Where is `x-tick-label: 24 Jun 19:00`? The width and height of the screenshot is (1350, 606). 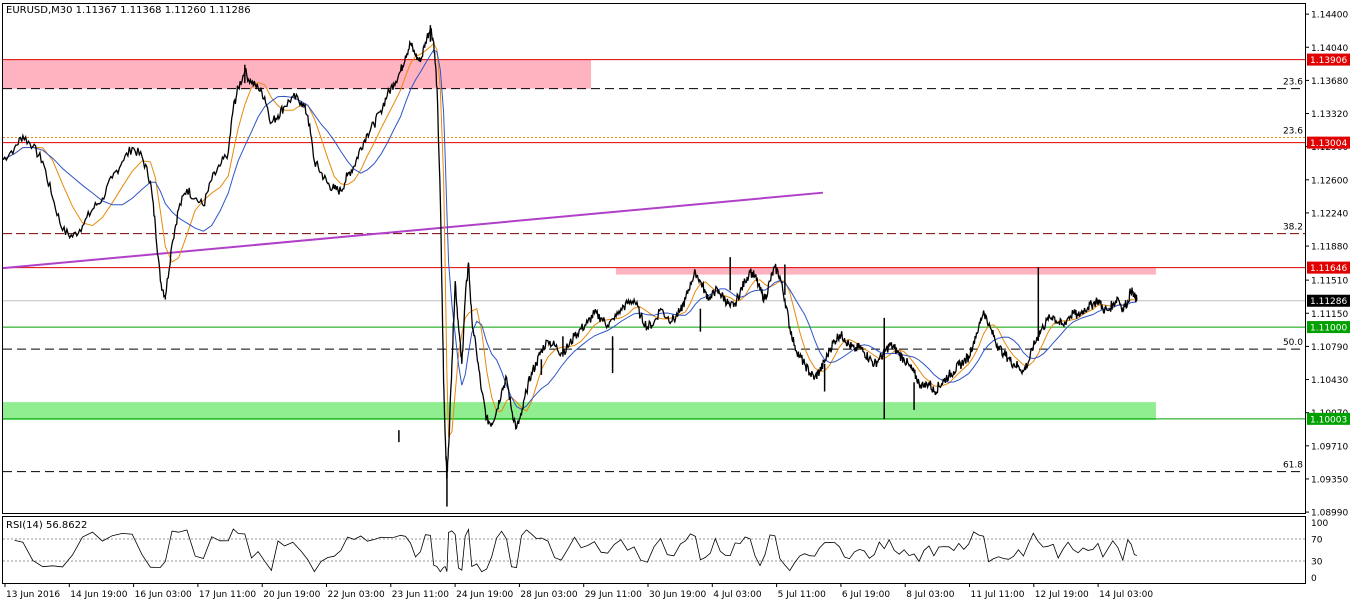
x-tick-label: 24 Jun 19:00 is located at coordinates (484, 595).